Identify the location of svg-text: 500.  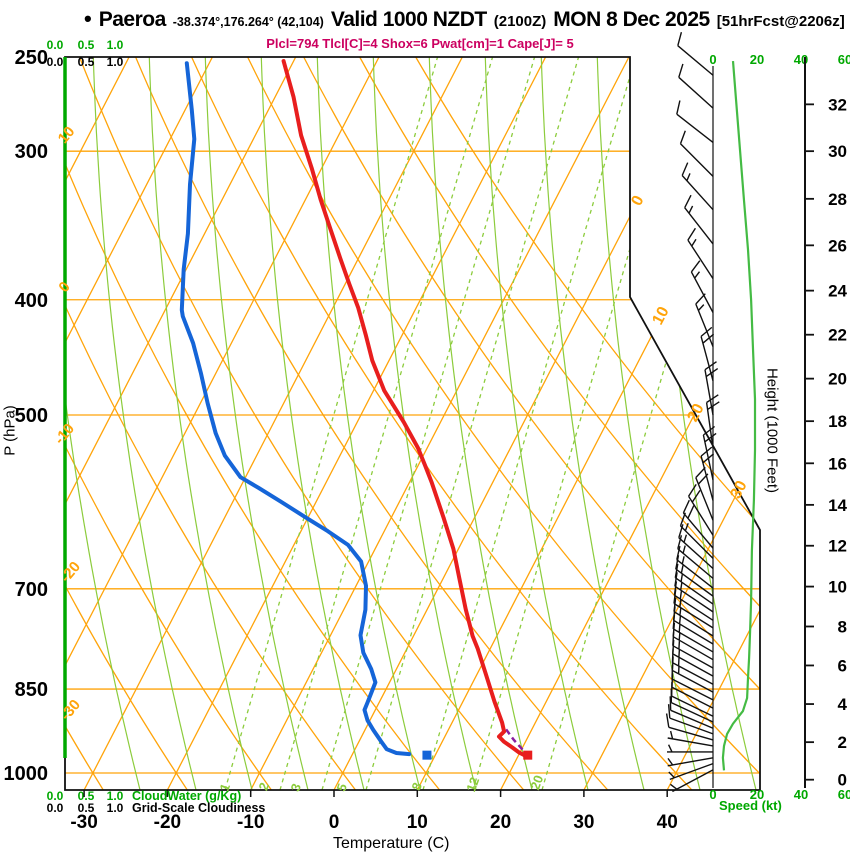
(31, 416).